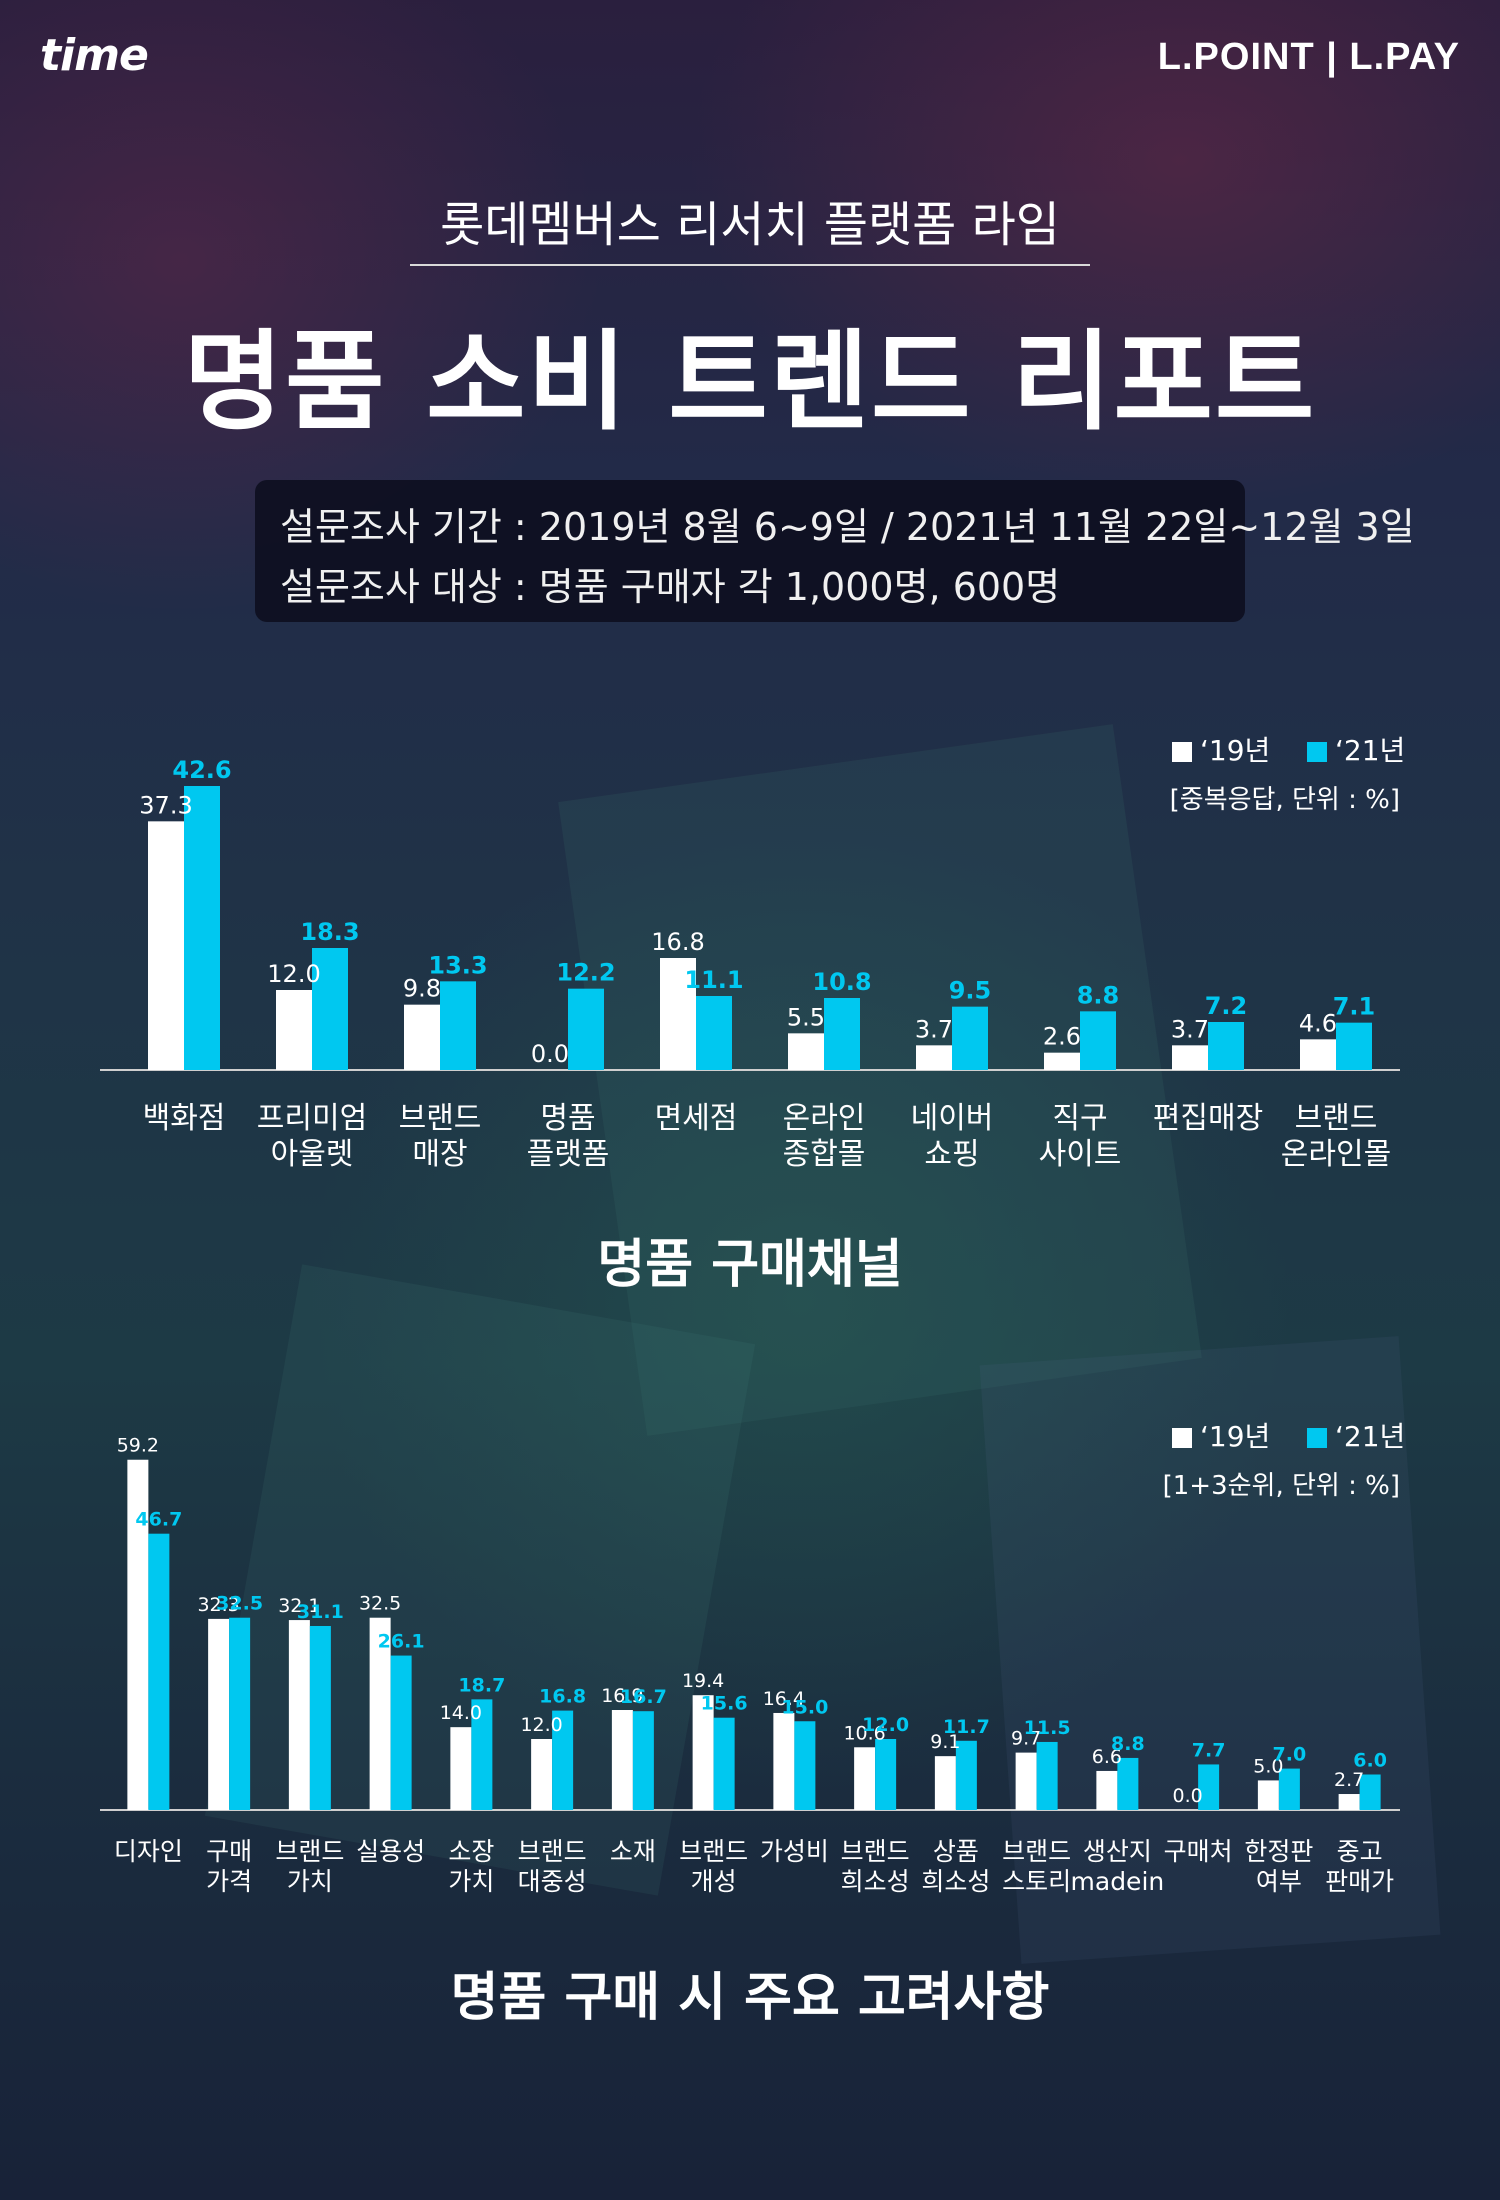 This screenshot has width=1500, height=2200. What do you see at coordinates (966, 1727) in the screenshot?
I see `data-label-2021: 11.7` at bounding box center [966, 1727].